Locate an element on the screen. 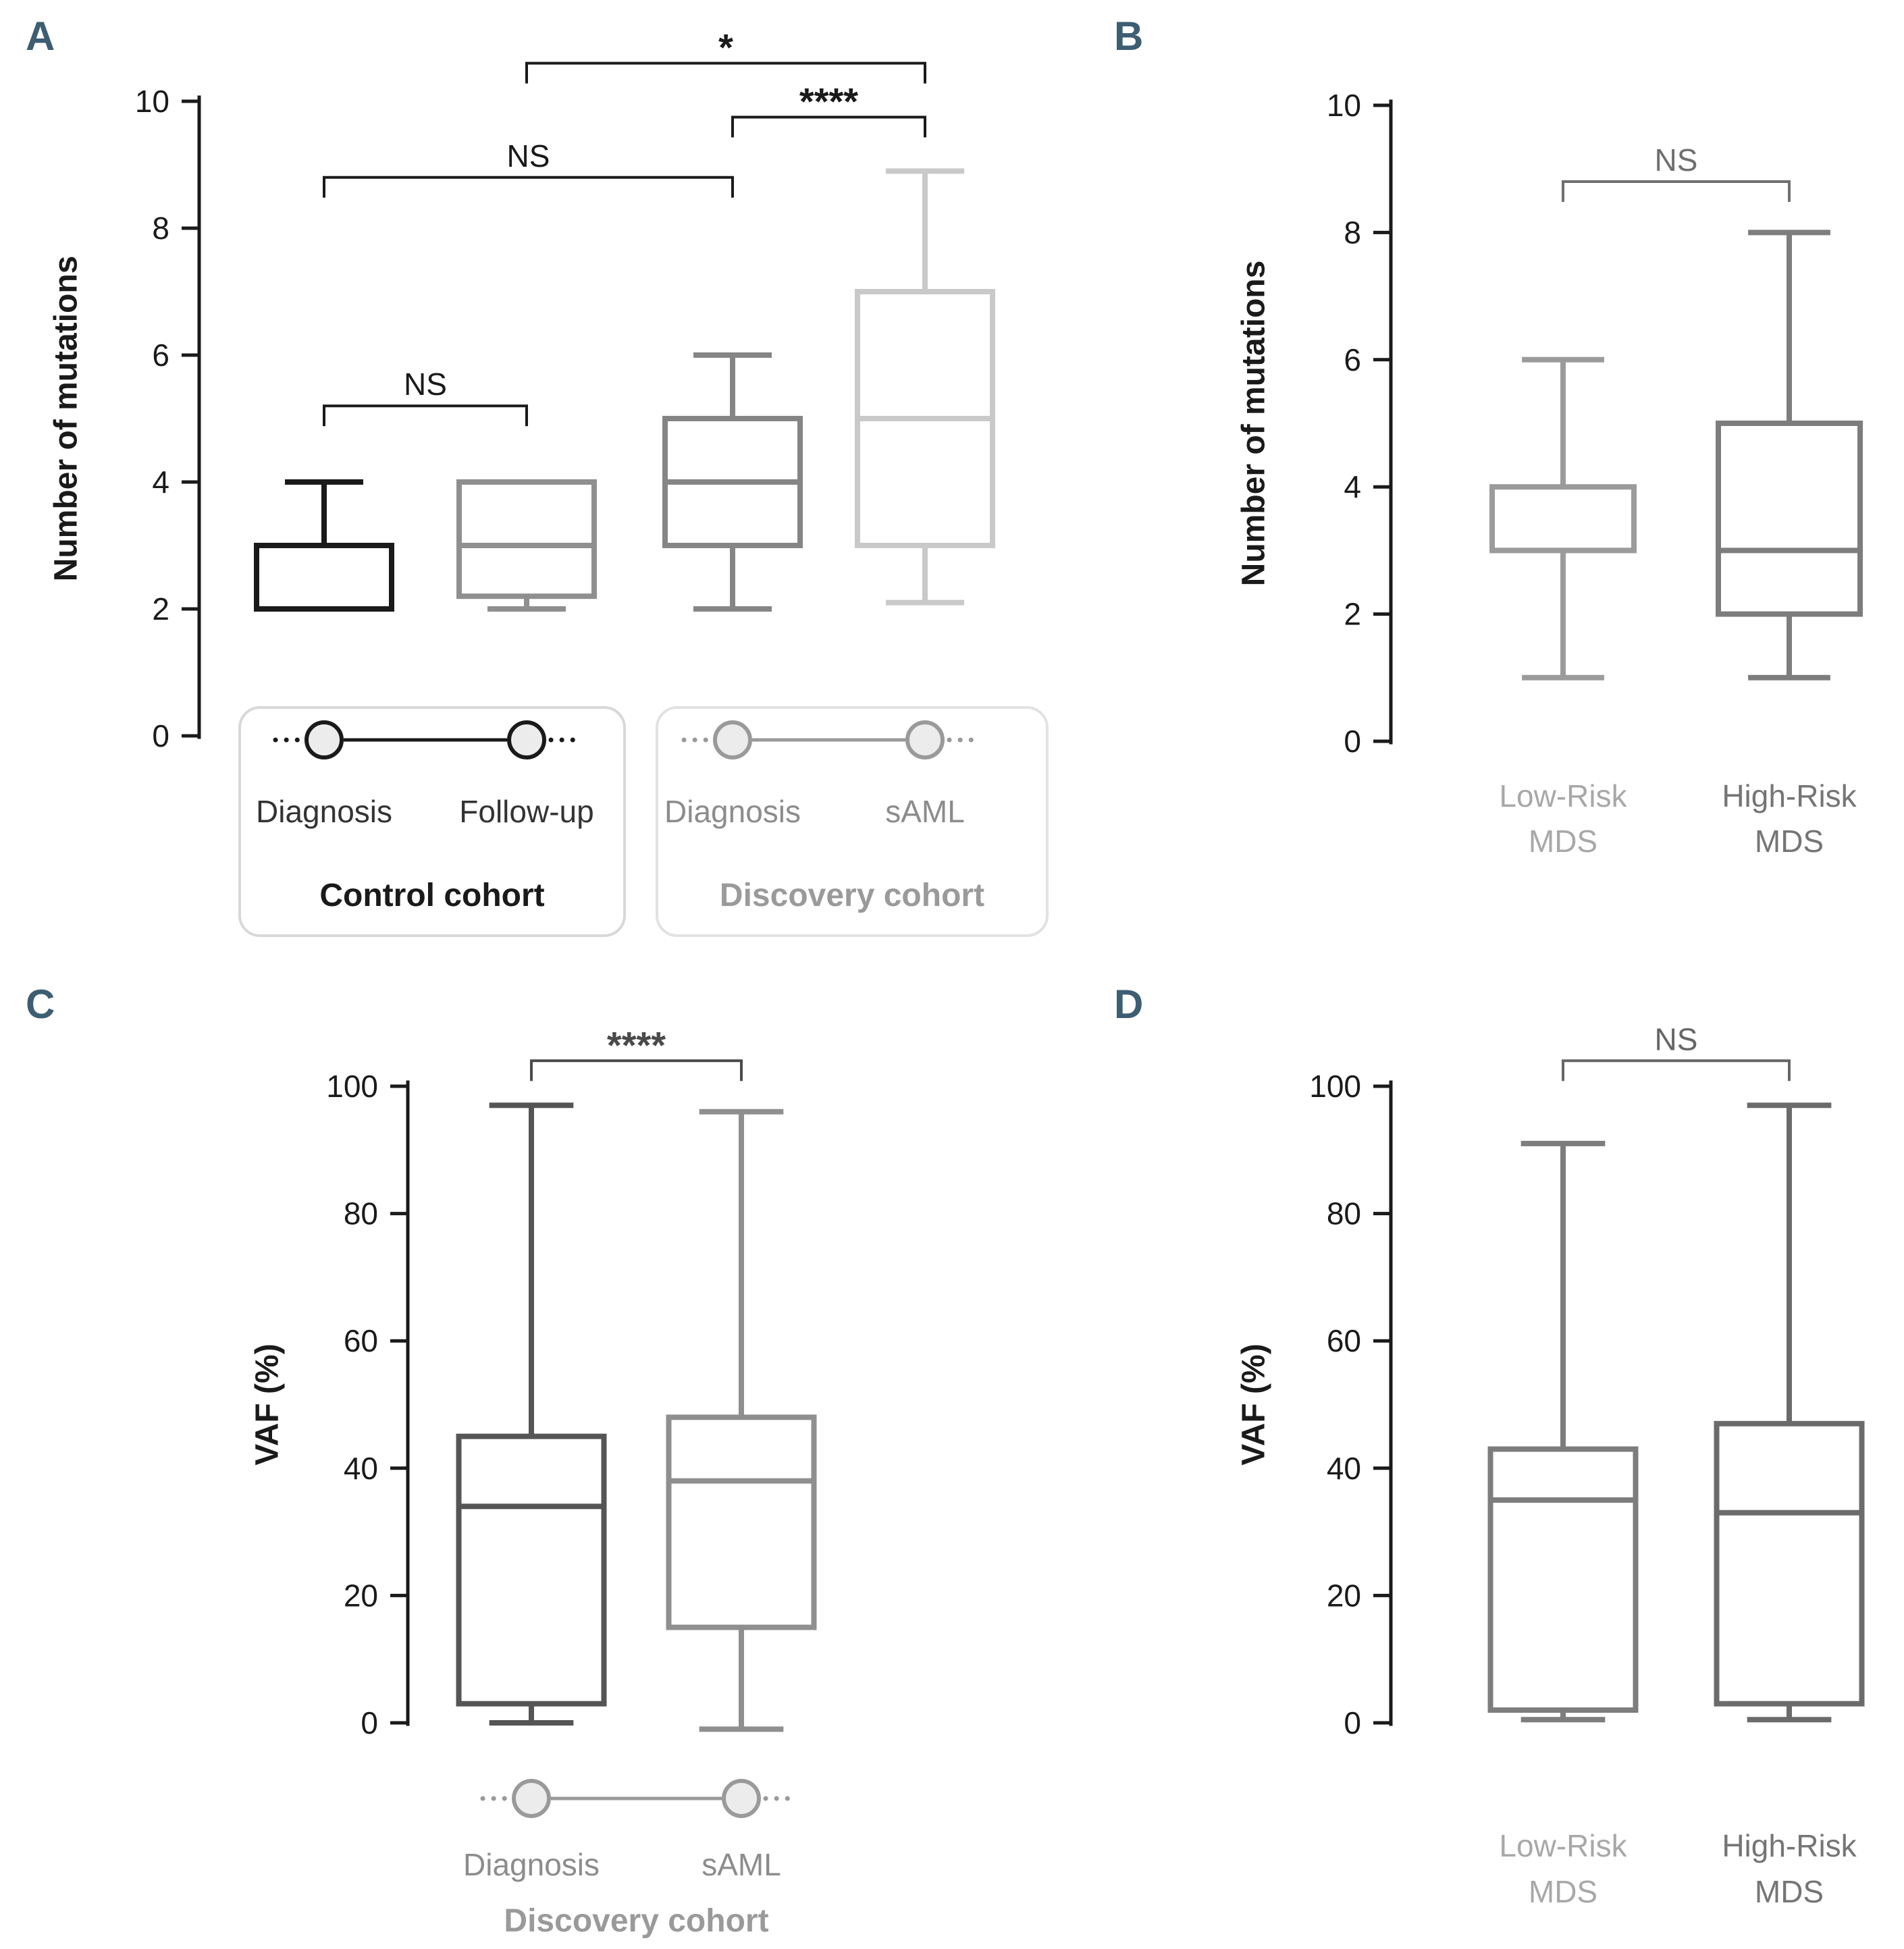 This screenshot has height=1949, width=1904. panel-label-a: A is located at coordinates (40, 36).